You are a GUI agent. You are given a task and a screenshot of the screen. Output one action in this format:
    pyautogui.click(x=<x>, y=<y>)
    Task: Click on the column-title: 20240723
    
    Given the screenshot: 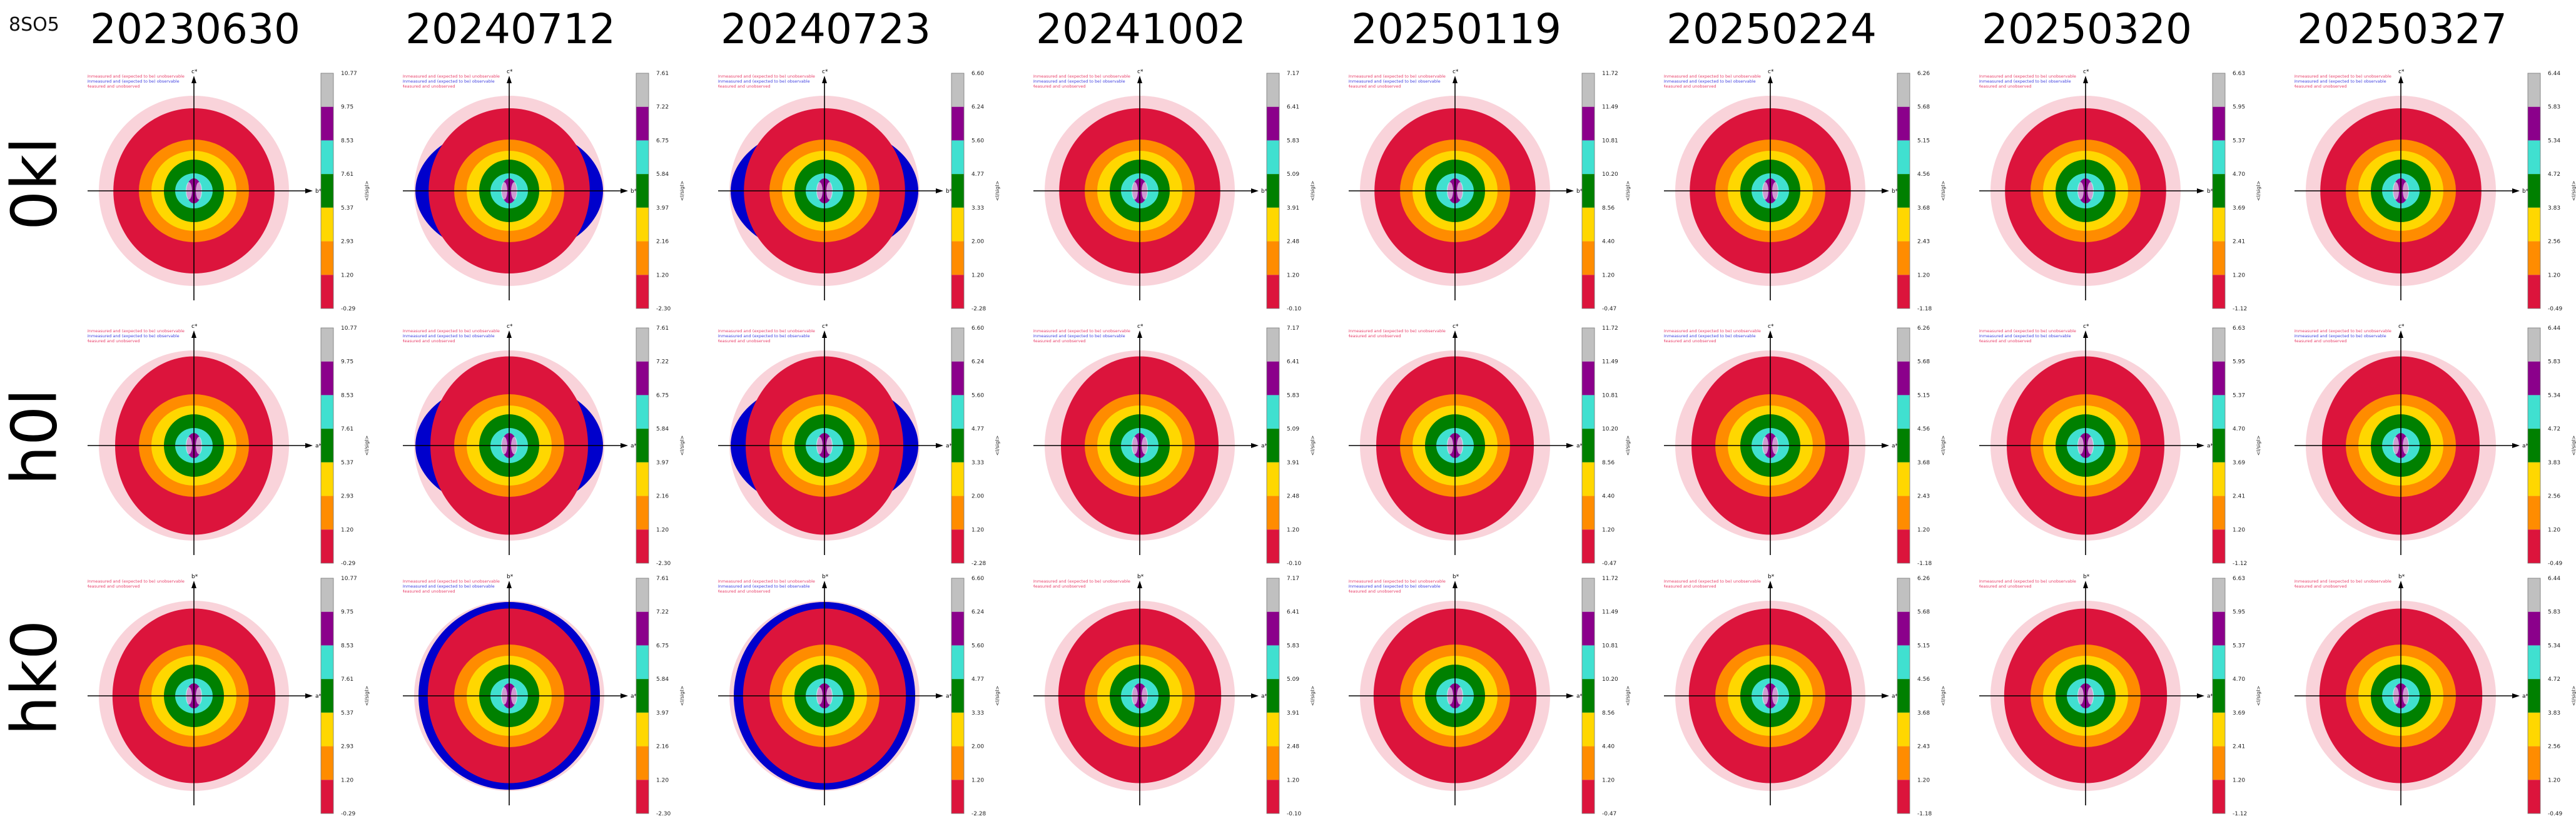 What is the action you would take?
    pyautogui.click(x=826, y=29)
    